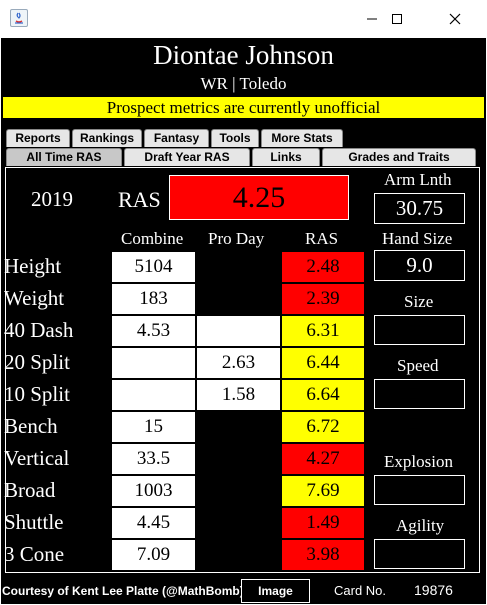 The image size is (487, 605). Describe the element at coordinates (322, 238) in the screenshot. I see `col-ras: RAS` at that location.